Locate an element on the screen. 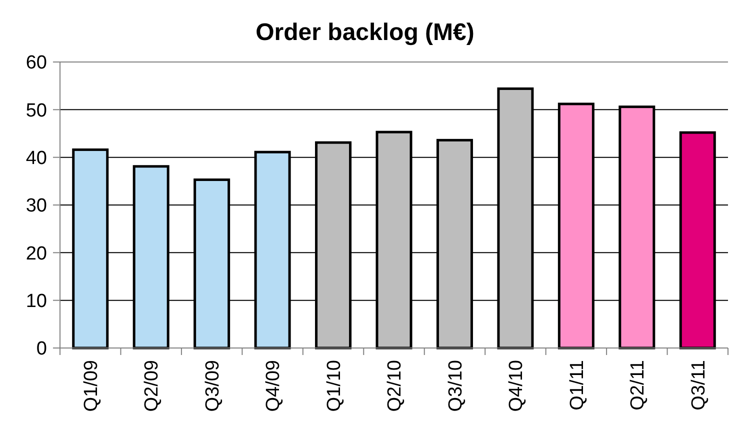 The image size is (730, 425). y-tick-label: 0 is located at coordinates (41, 349).